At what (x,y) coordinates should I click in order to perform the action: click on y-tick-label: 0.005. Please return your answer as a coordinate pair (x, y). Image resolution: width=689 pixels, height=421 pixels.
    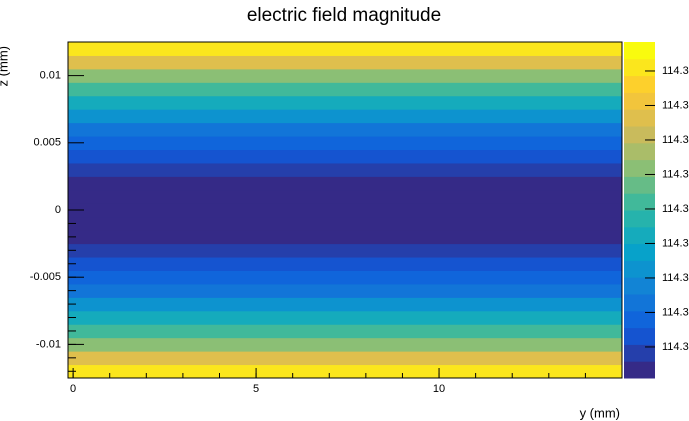
    Looking at the image, I should click on (47, 143).